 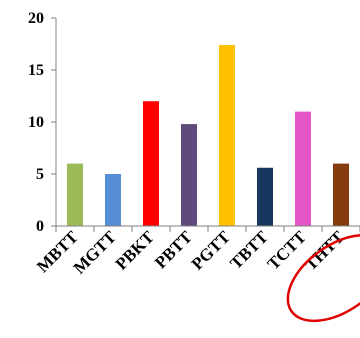 What do you see at coordinates (211, 250) in the screenshot?
I see `x-tick-label: PGTT` at bounding box center [211, 250].